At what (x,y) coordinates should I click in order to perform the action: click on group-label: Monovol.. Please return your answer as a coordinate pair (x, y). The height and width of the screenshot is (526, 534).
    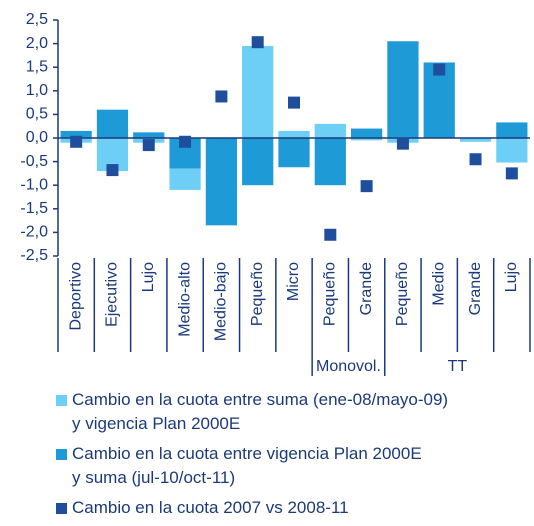
    Looking at the image, I should click on (348, 366).